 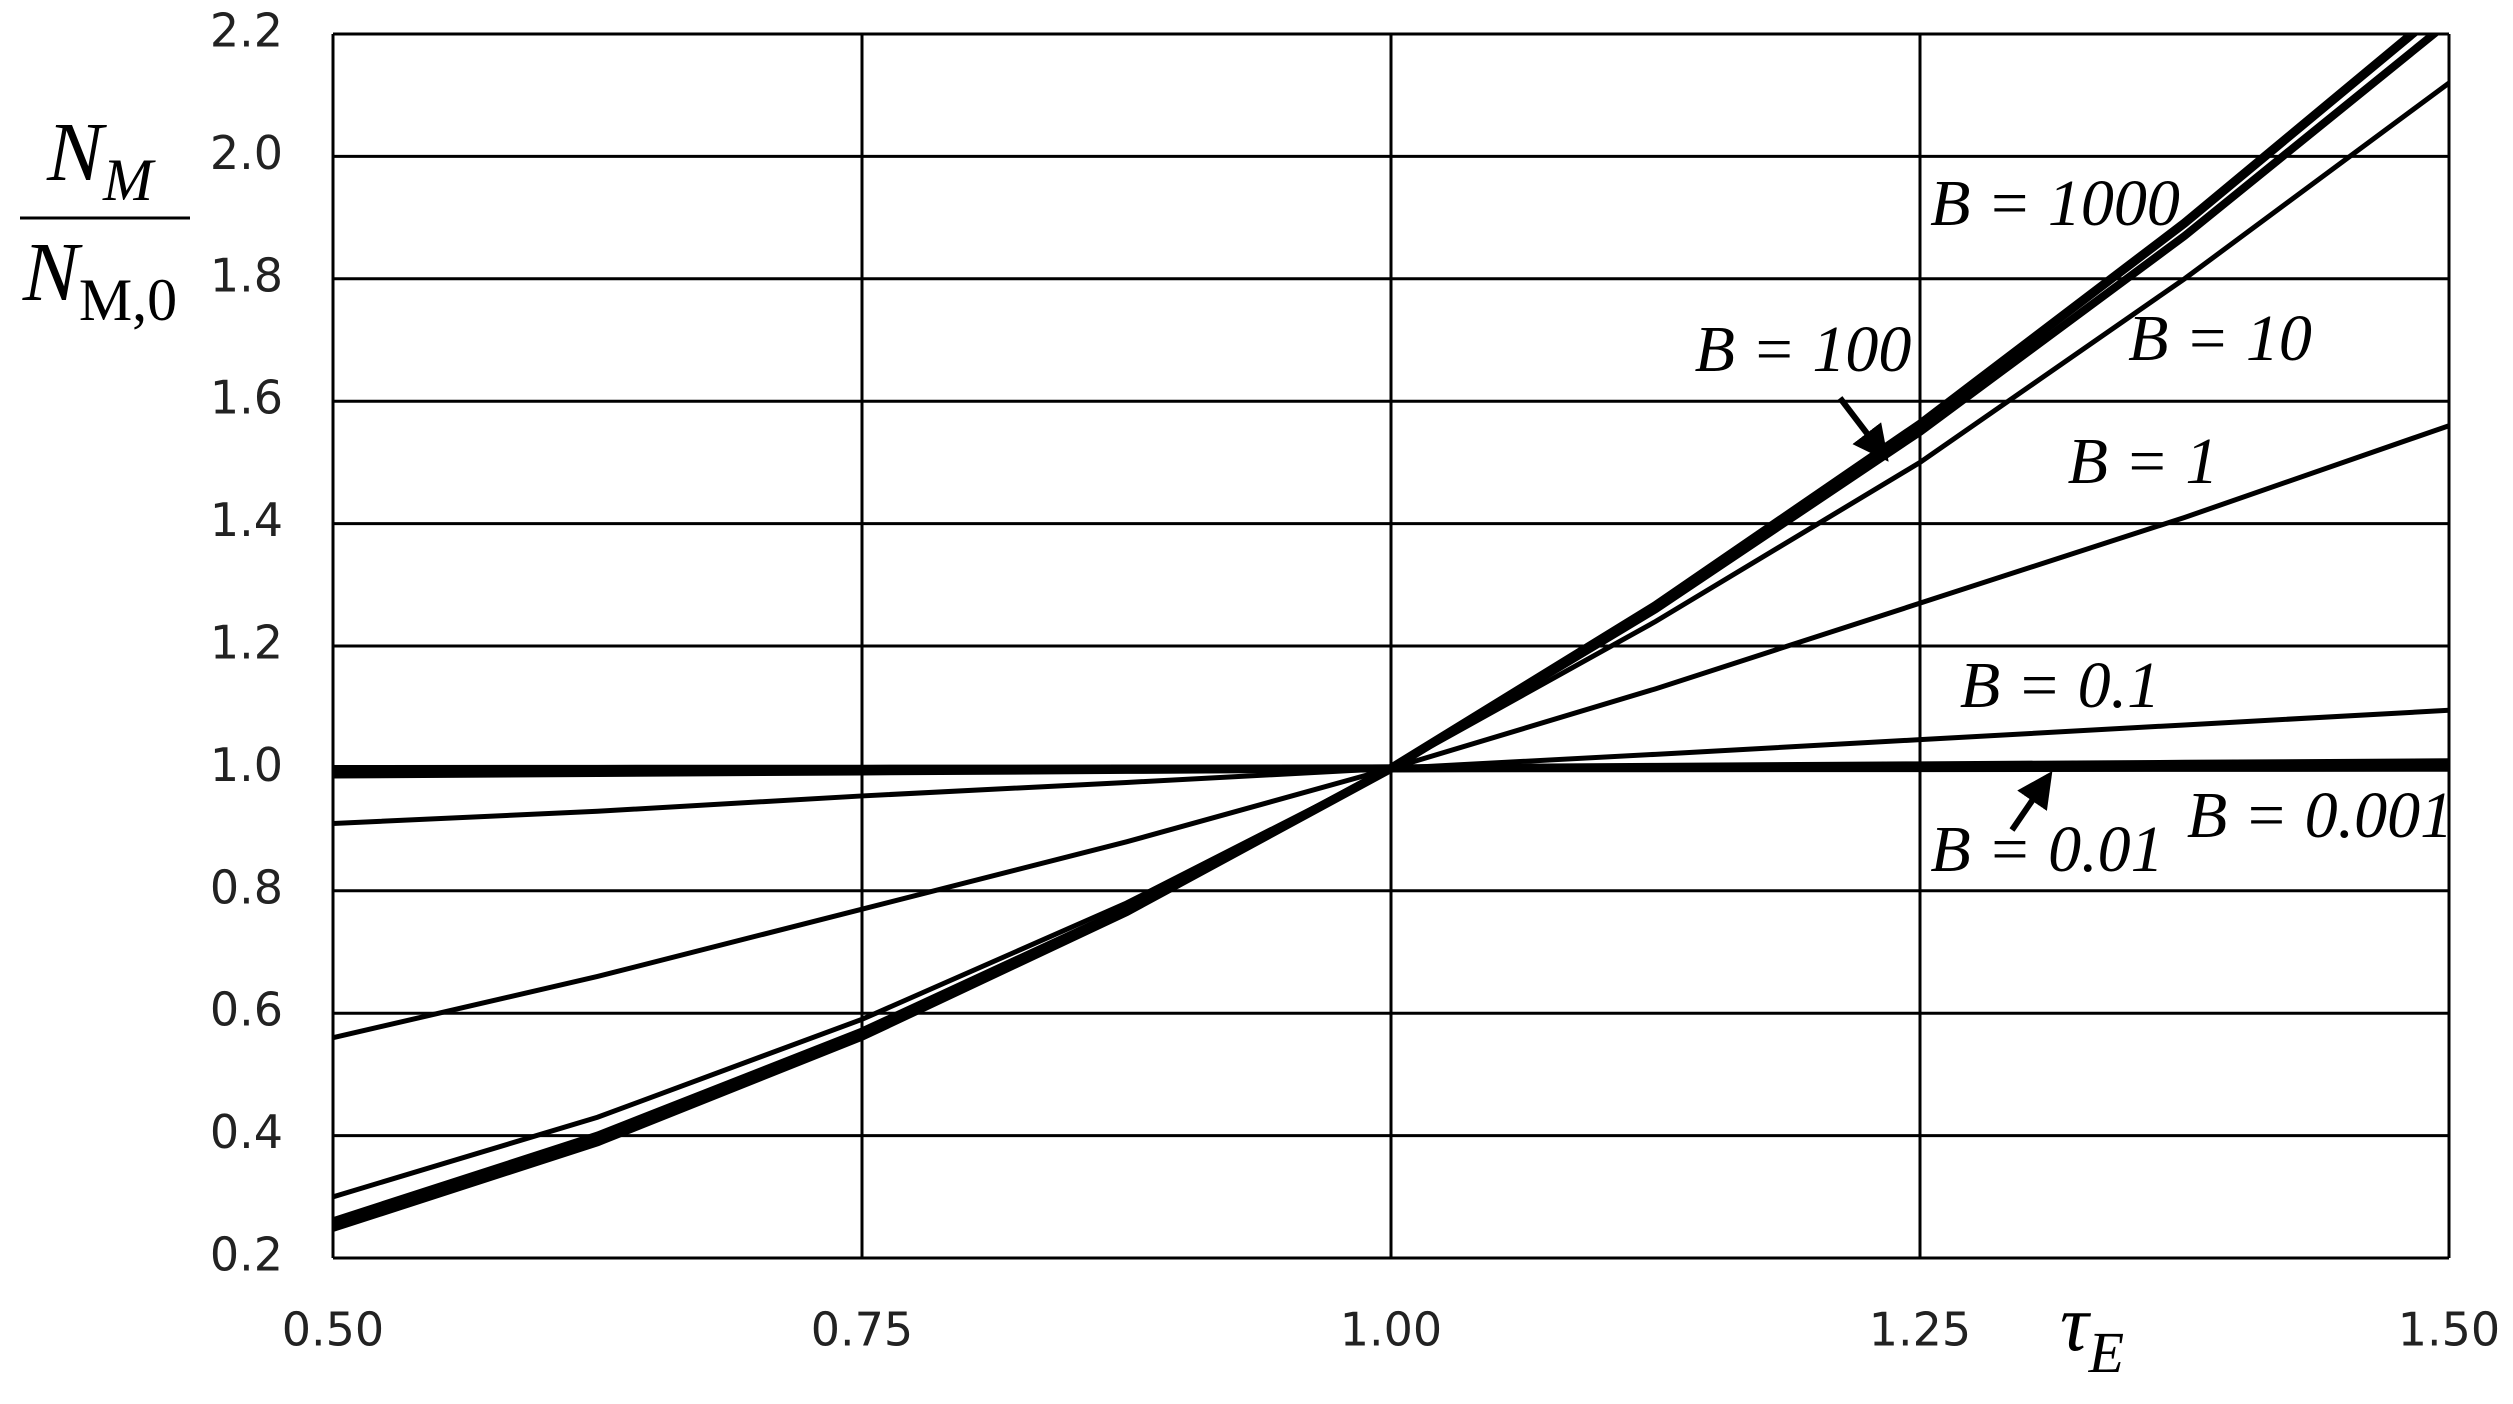 What do you see at coordinates (105, 219) in the screenshot?
I see `y-axis-label: NM NM,0` at bounding box center [105, 219].